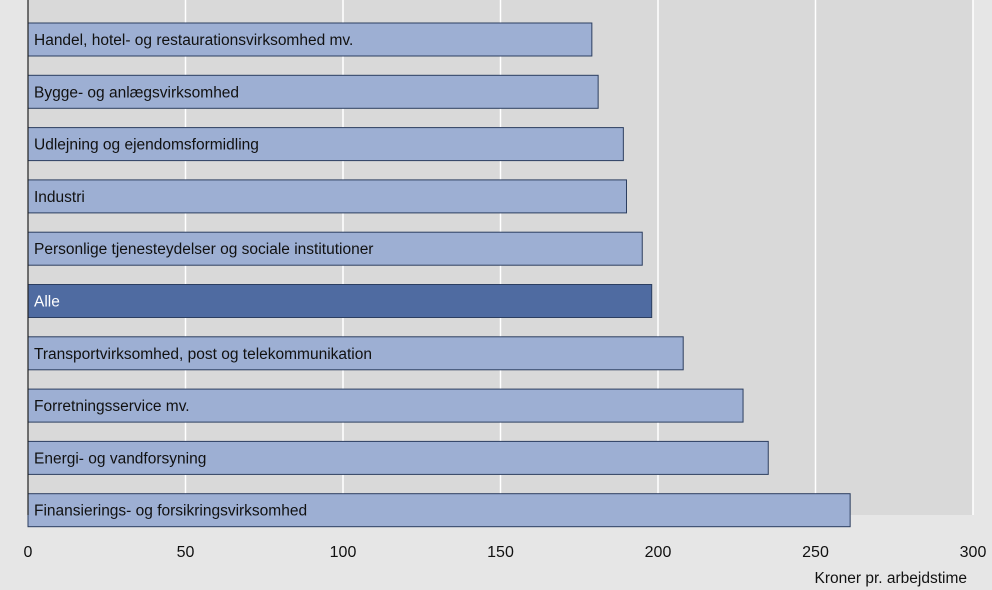  What do you see at coordinates (170, 511) in the screenshot?
I see `bar-label: Finansierings- og forsikringsvirksomhed` at bounding box center [170, 511].